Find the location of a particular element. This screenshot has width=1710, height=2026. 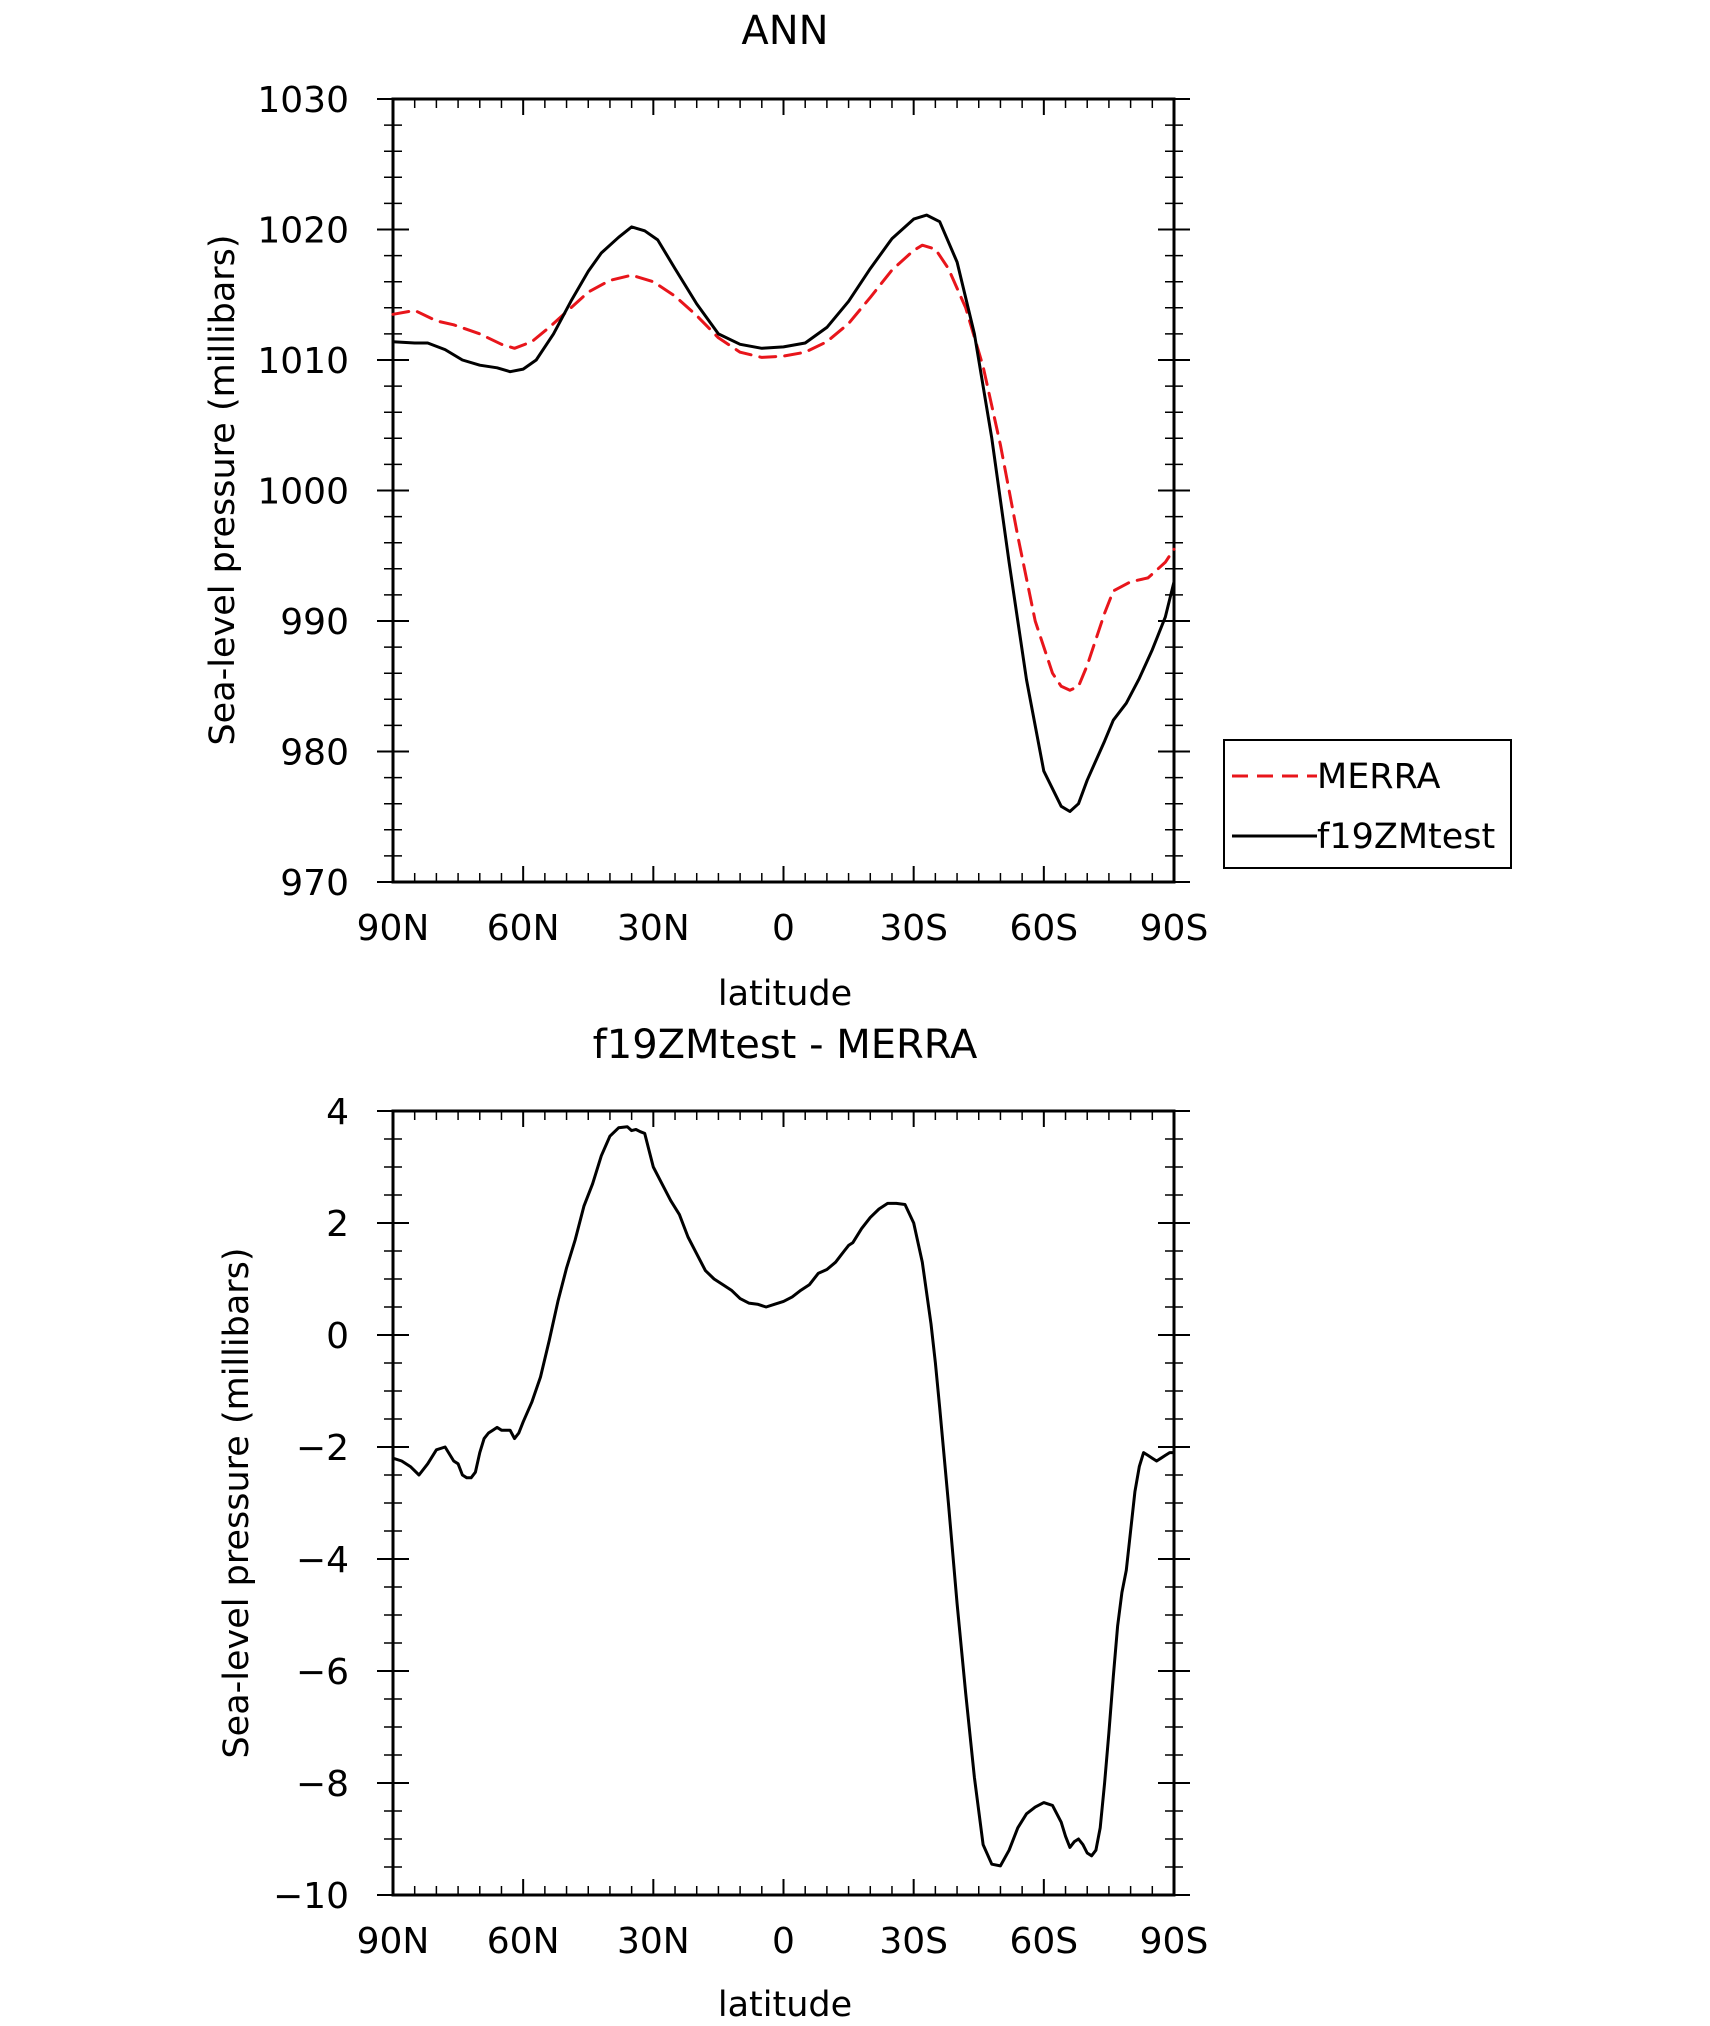

series-lines is located at coordinates (783, 513).